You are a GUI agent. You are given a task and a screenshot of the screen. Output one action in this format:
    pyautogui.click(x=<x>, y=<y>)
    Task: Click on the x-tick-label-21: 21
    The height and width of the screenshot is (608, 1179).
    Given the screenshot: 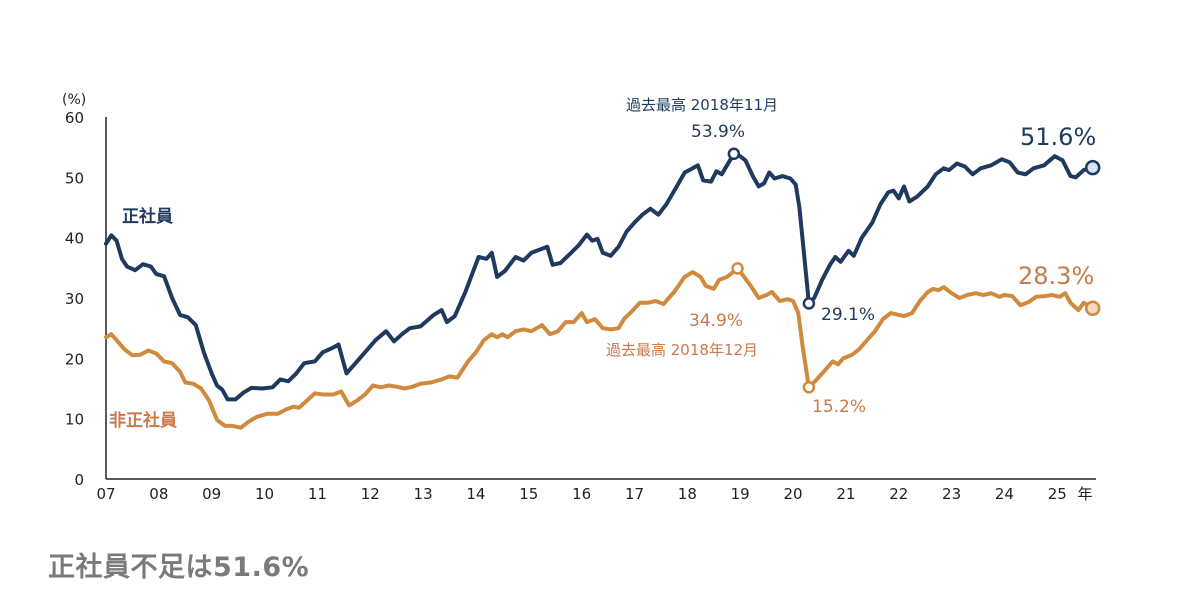 What is the action you would take?
    pyautogui.click(x=845, y=494)
    